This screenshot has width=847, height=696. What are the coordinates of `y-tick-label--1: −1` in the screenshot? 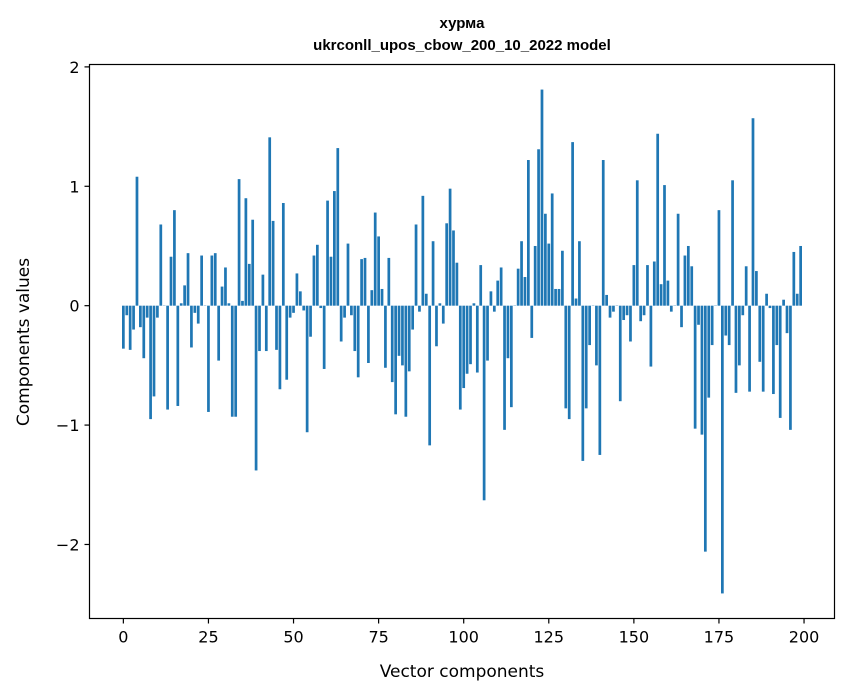 It's located at (68, 425).